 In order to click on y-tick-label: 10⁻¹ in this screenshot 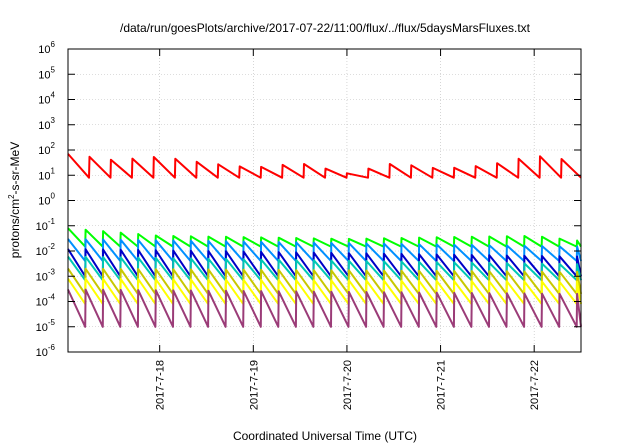, I will do `click(46, 225)`.